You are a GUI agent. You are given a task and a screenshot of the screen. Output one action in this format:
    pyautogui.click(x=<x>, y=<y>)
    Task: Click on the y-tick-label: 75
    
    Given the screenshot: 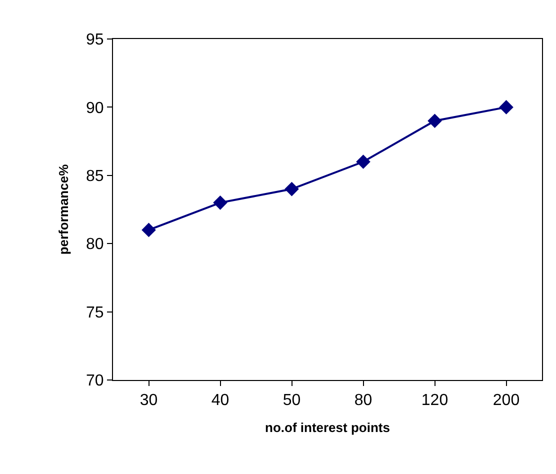 What is the action you would take?
    pyautogui.click(x=95, y=313)
    